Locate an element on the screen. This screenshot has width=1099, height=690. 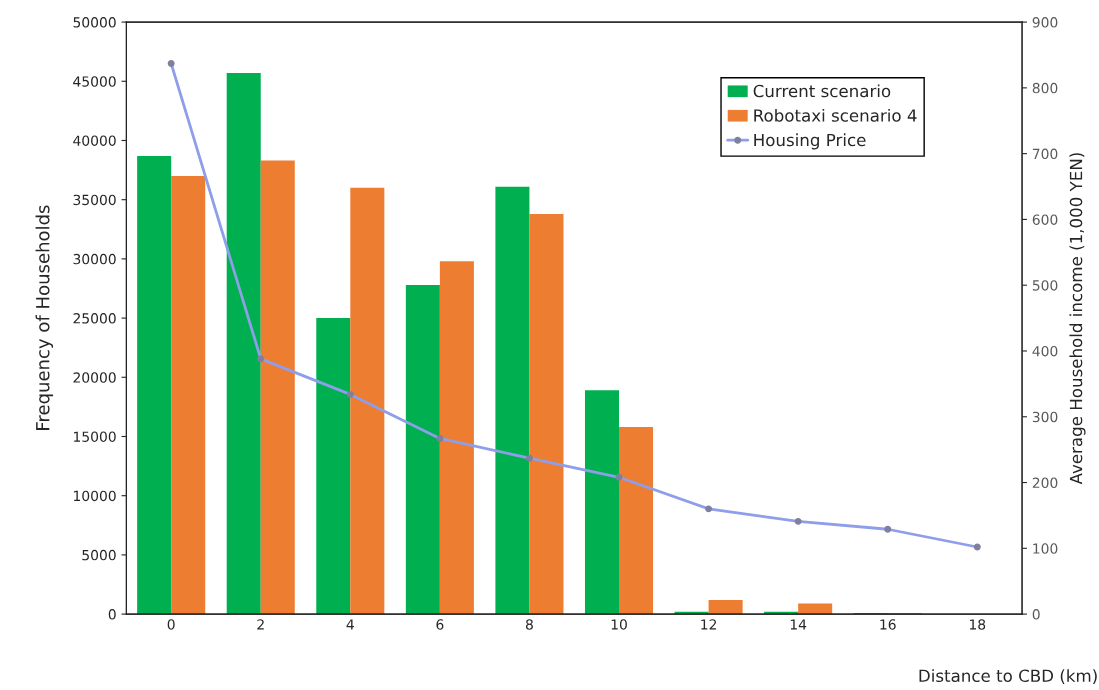
y2-tick-label: 100 is located at coordinates (1045, 548).